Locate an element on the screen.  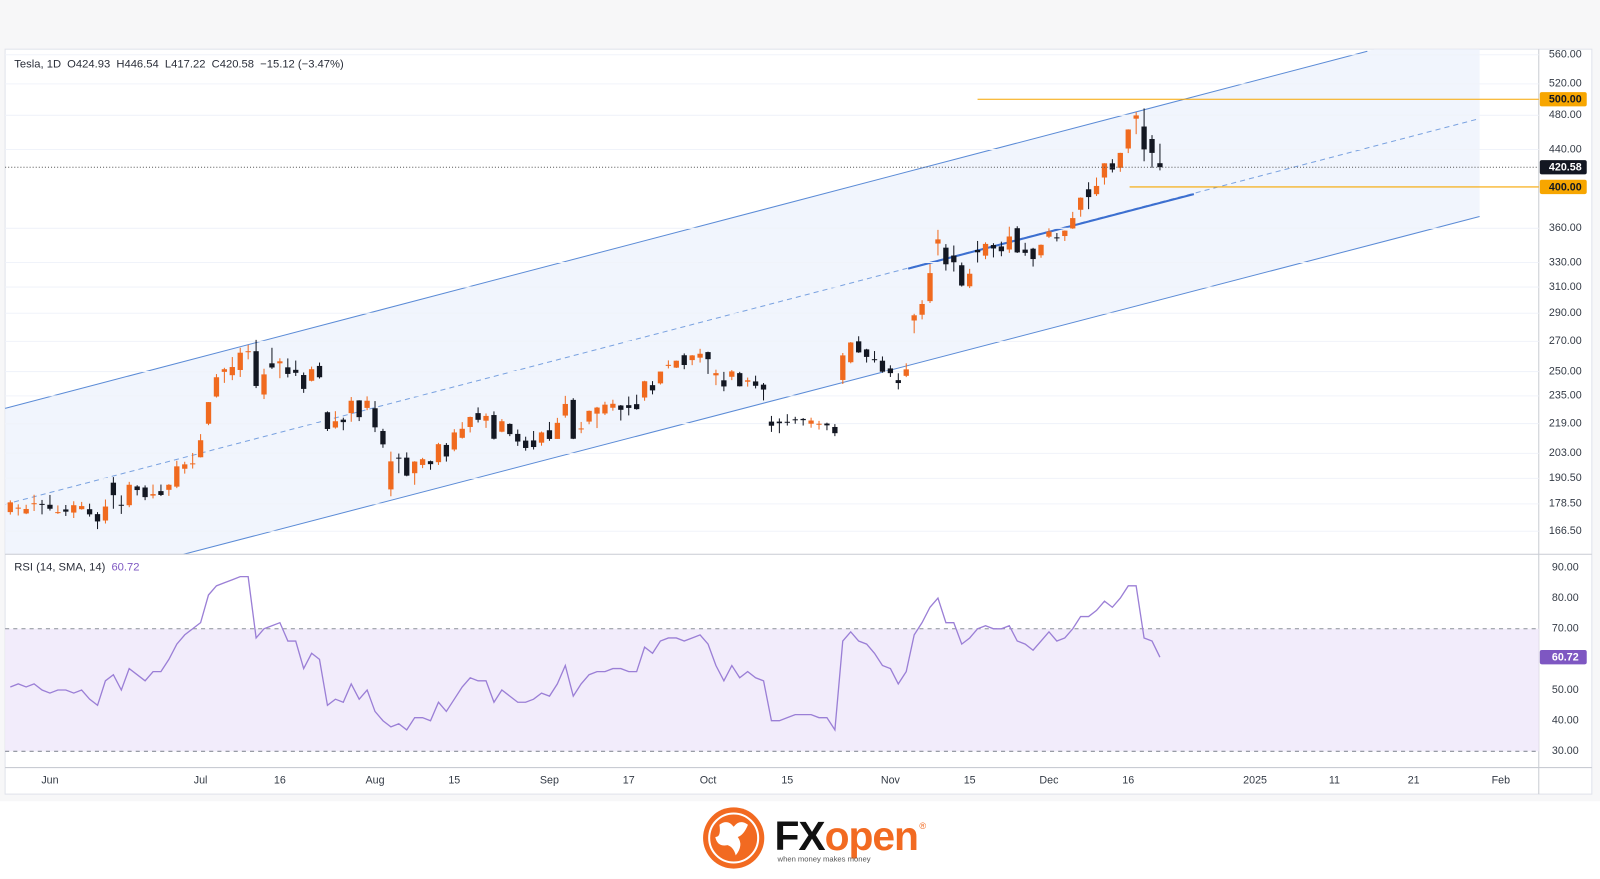
footer-background is located at coordinates (800, 840).